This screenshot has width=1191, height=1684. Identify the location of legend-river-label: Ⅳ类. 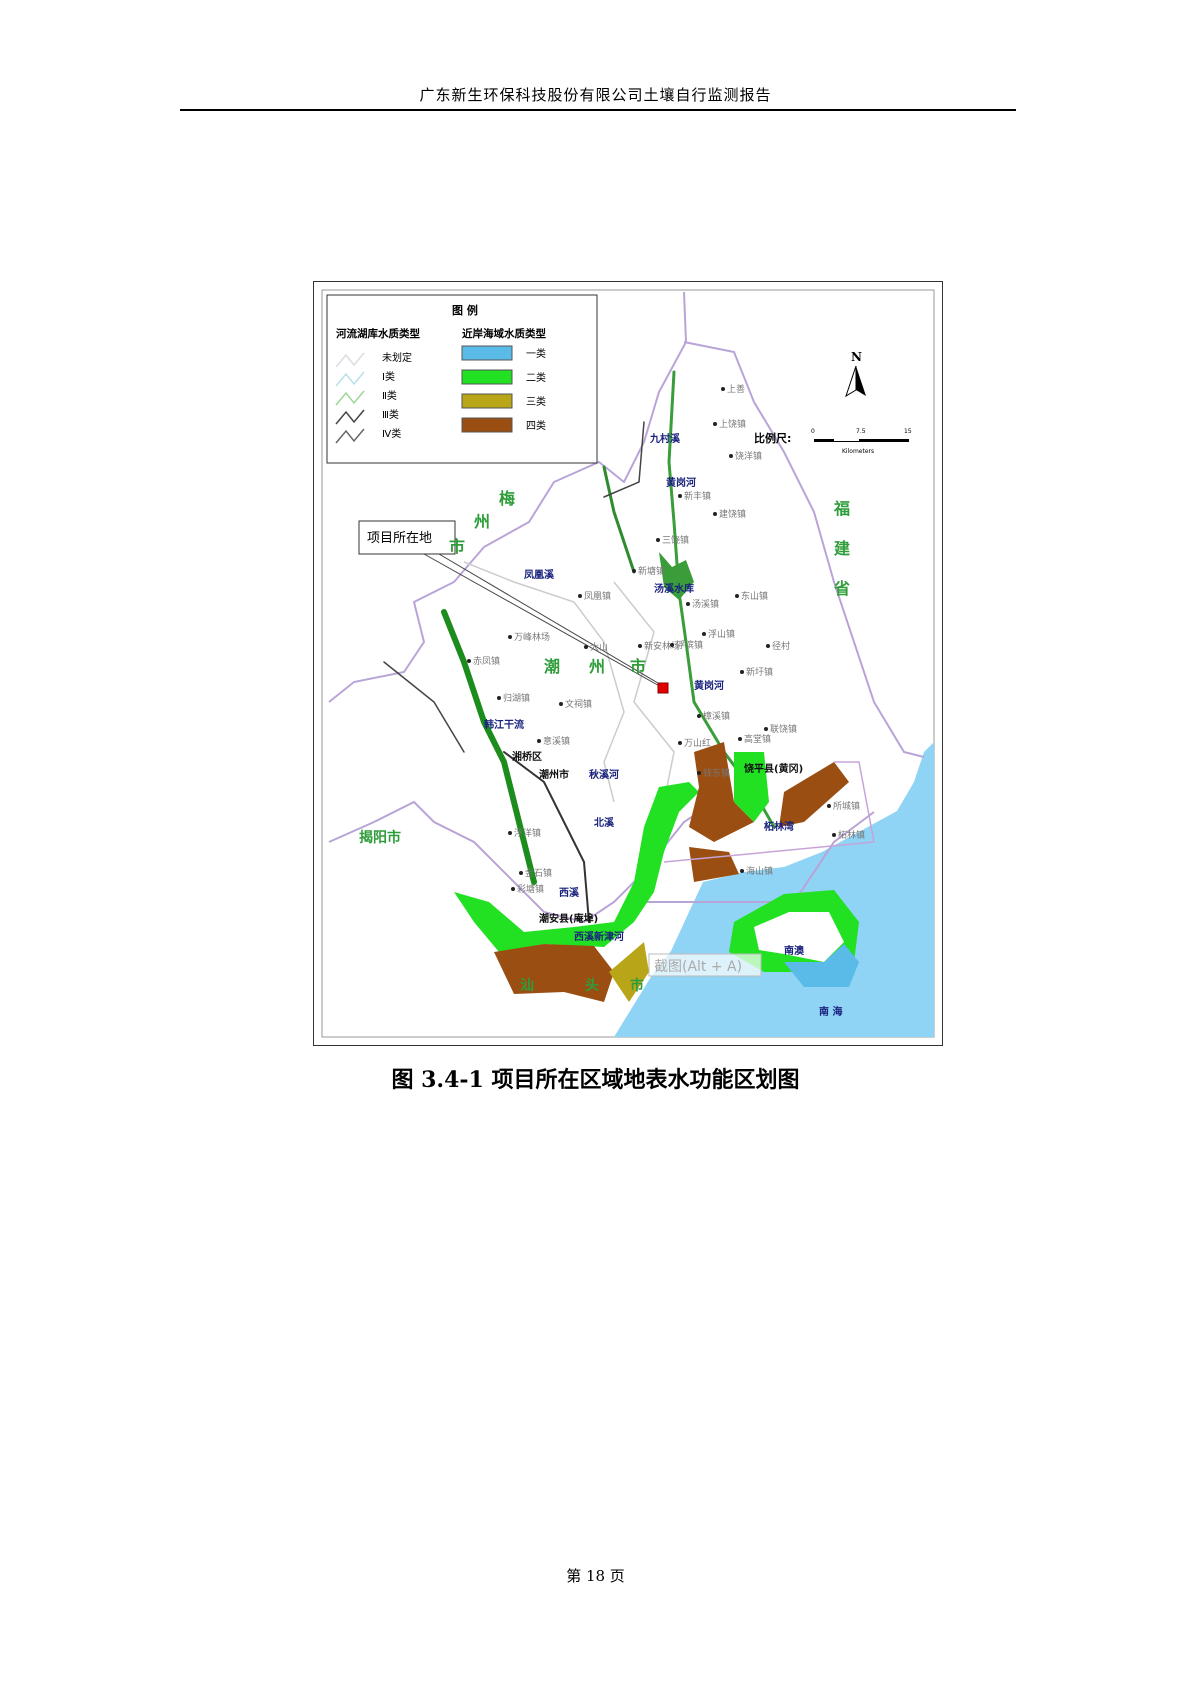
(391, 433).